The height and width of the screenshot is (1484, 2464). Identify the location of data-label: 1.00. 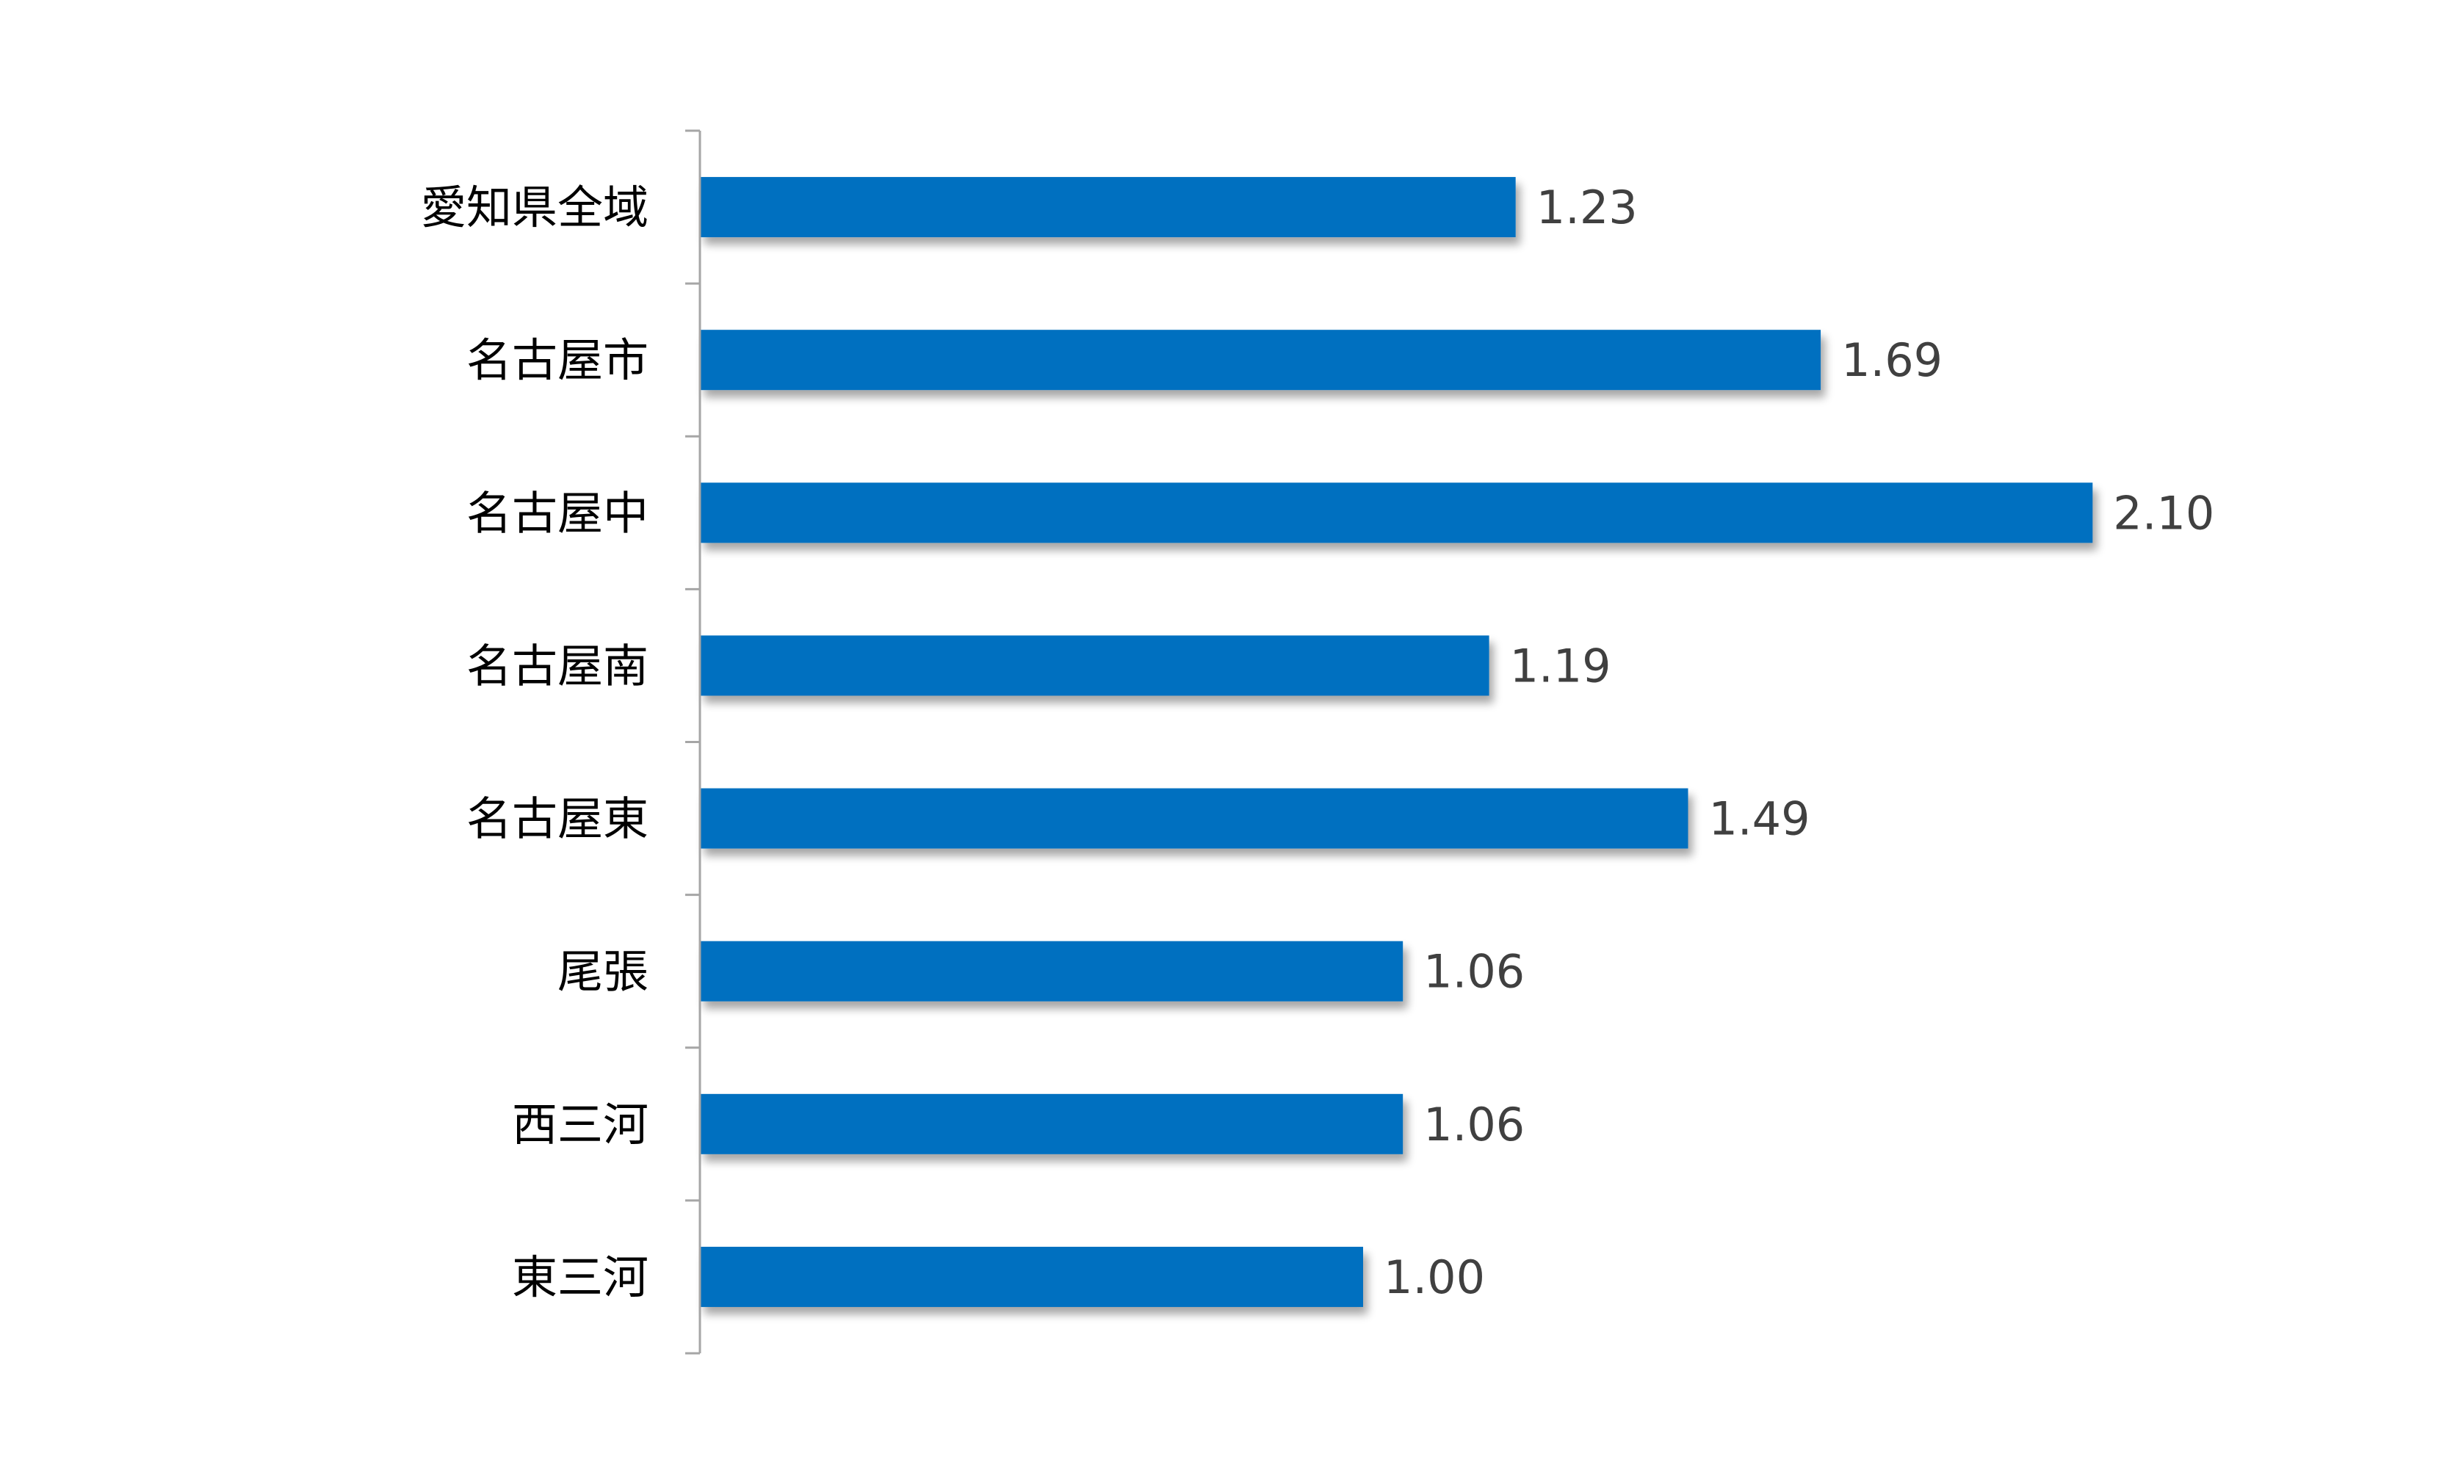
(1434, 1277).